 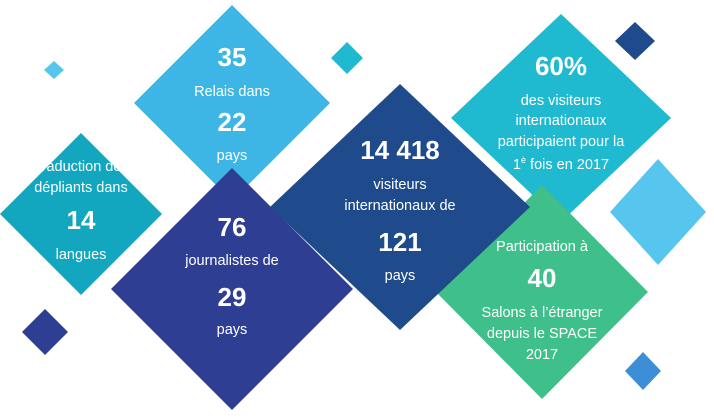 What do you see at coordinates (81, 220) in the screenshot?
I see `traduction-number: 14` at bounding box center [81, 220].